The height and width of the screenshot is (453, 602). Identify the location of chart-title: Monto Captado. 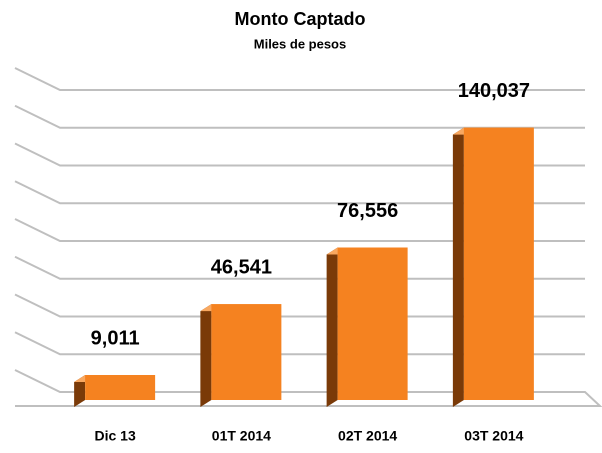
(300, 19).